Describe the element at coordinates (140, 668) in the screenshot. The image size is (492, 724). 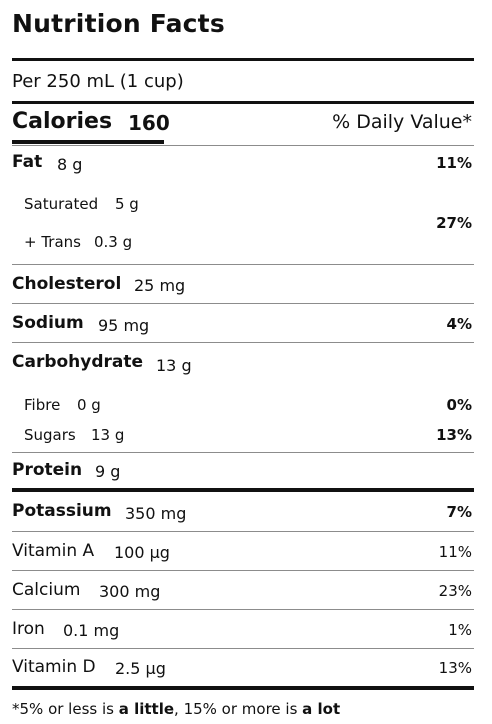
I see `vitamin-d-amount: 2.5 µg` at that location.